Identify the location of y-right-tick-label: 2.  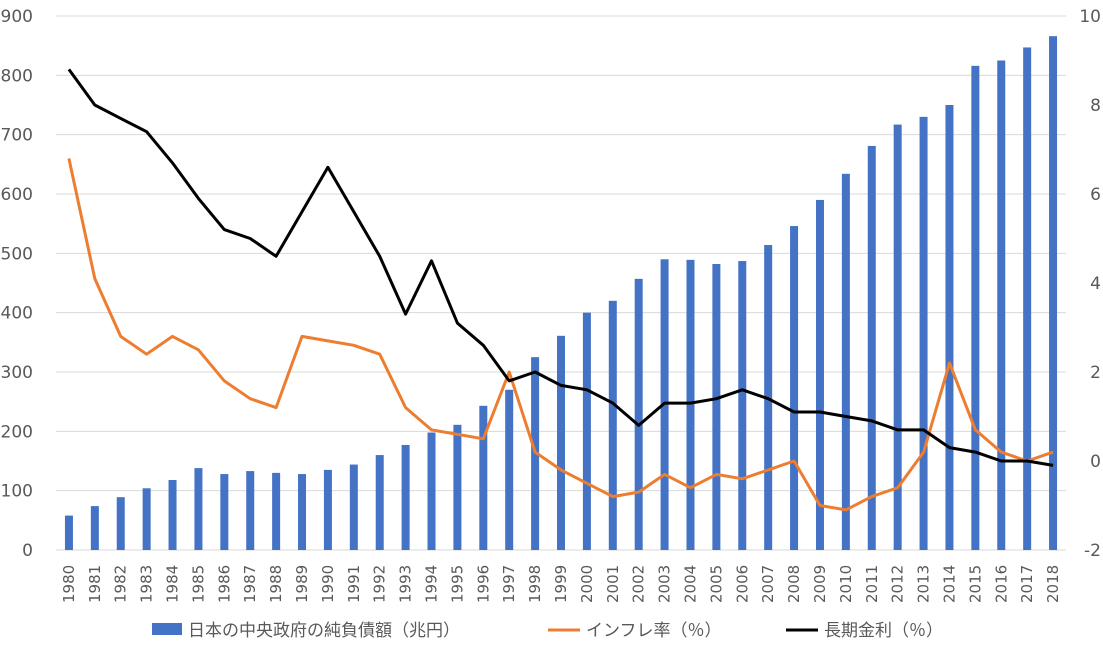
(1095, 373).